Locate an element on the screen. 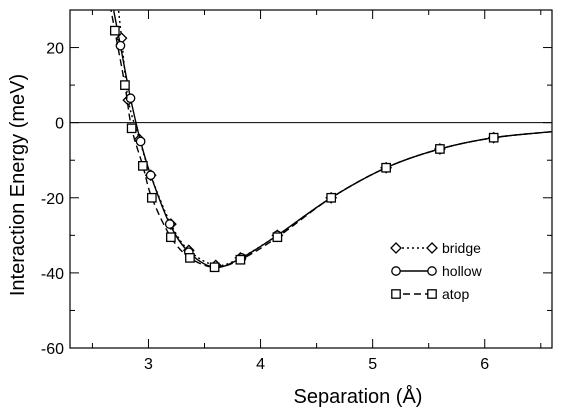 The height and width of the screenshot is (414, 562). x-tick-label: 4 is located at coordinates (260, 364).